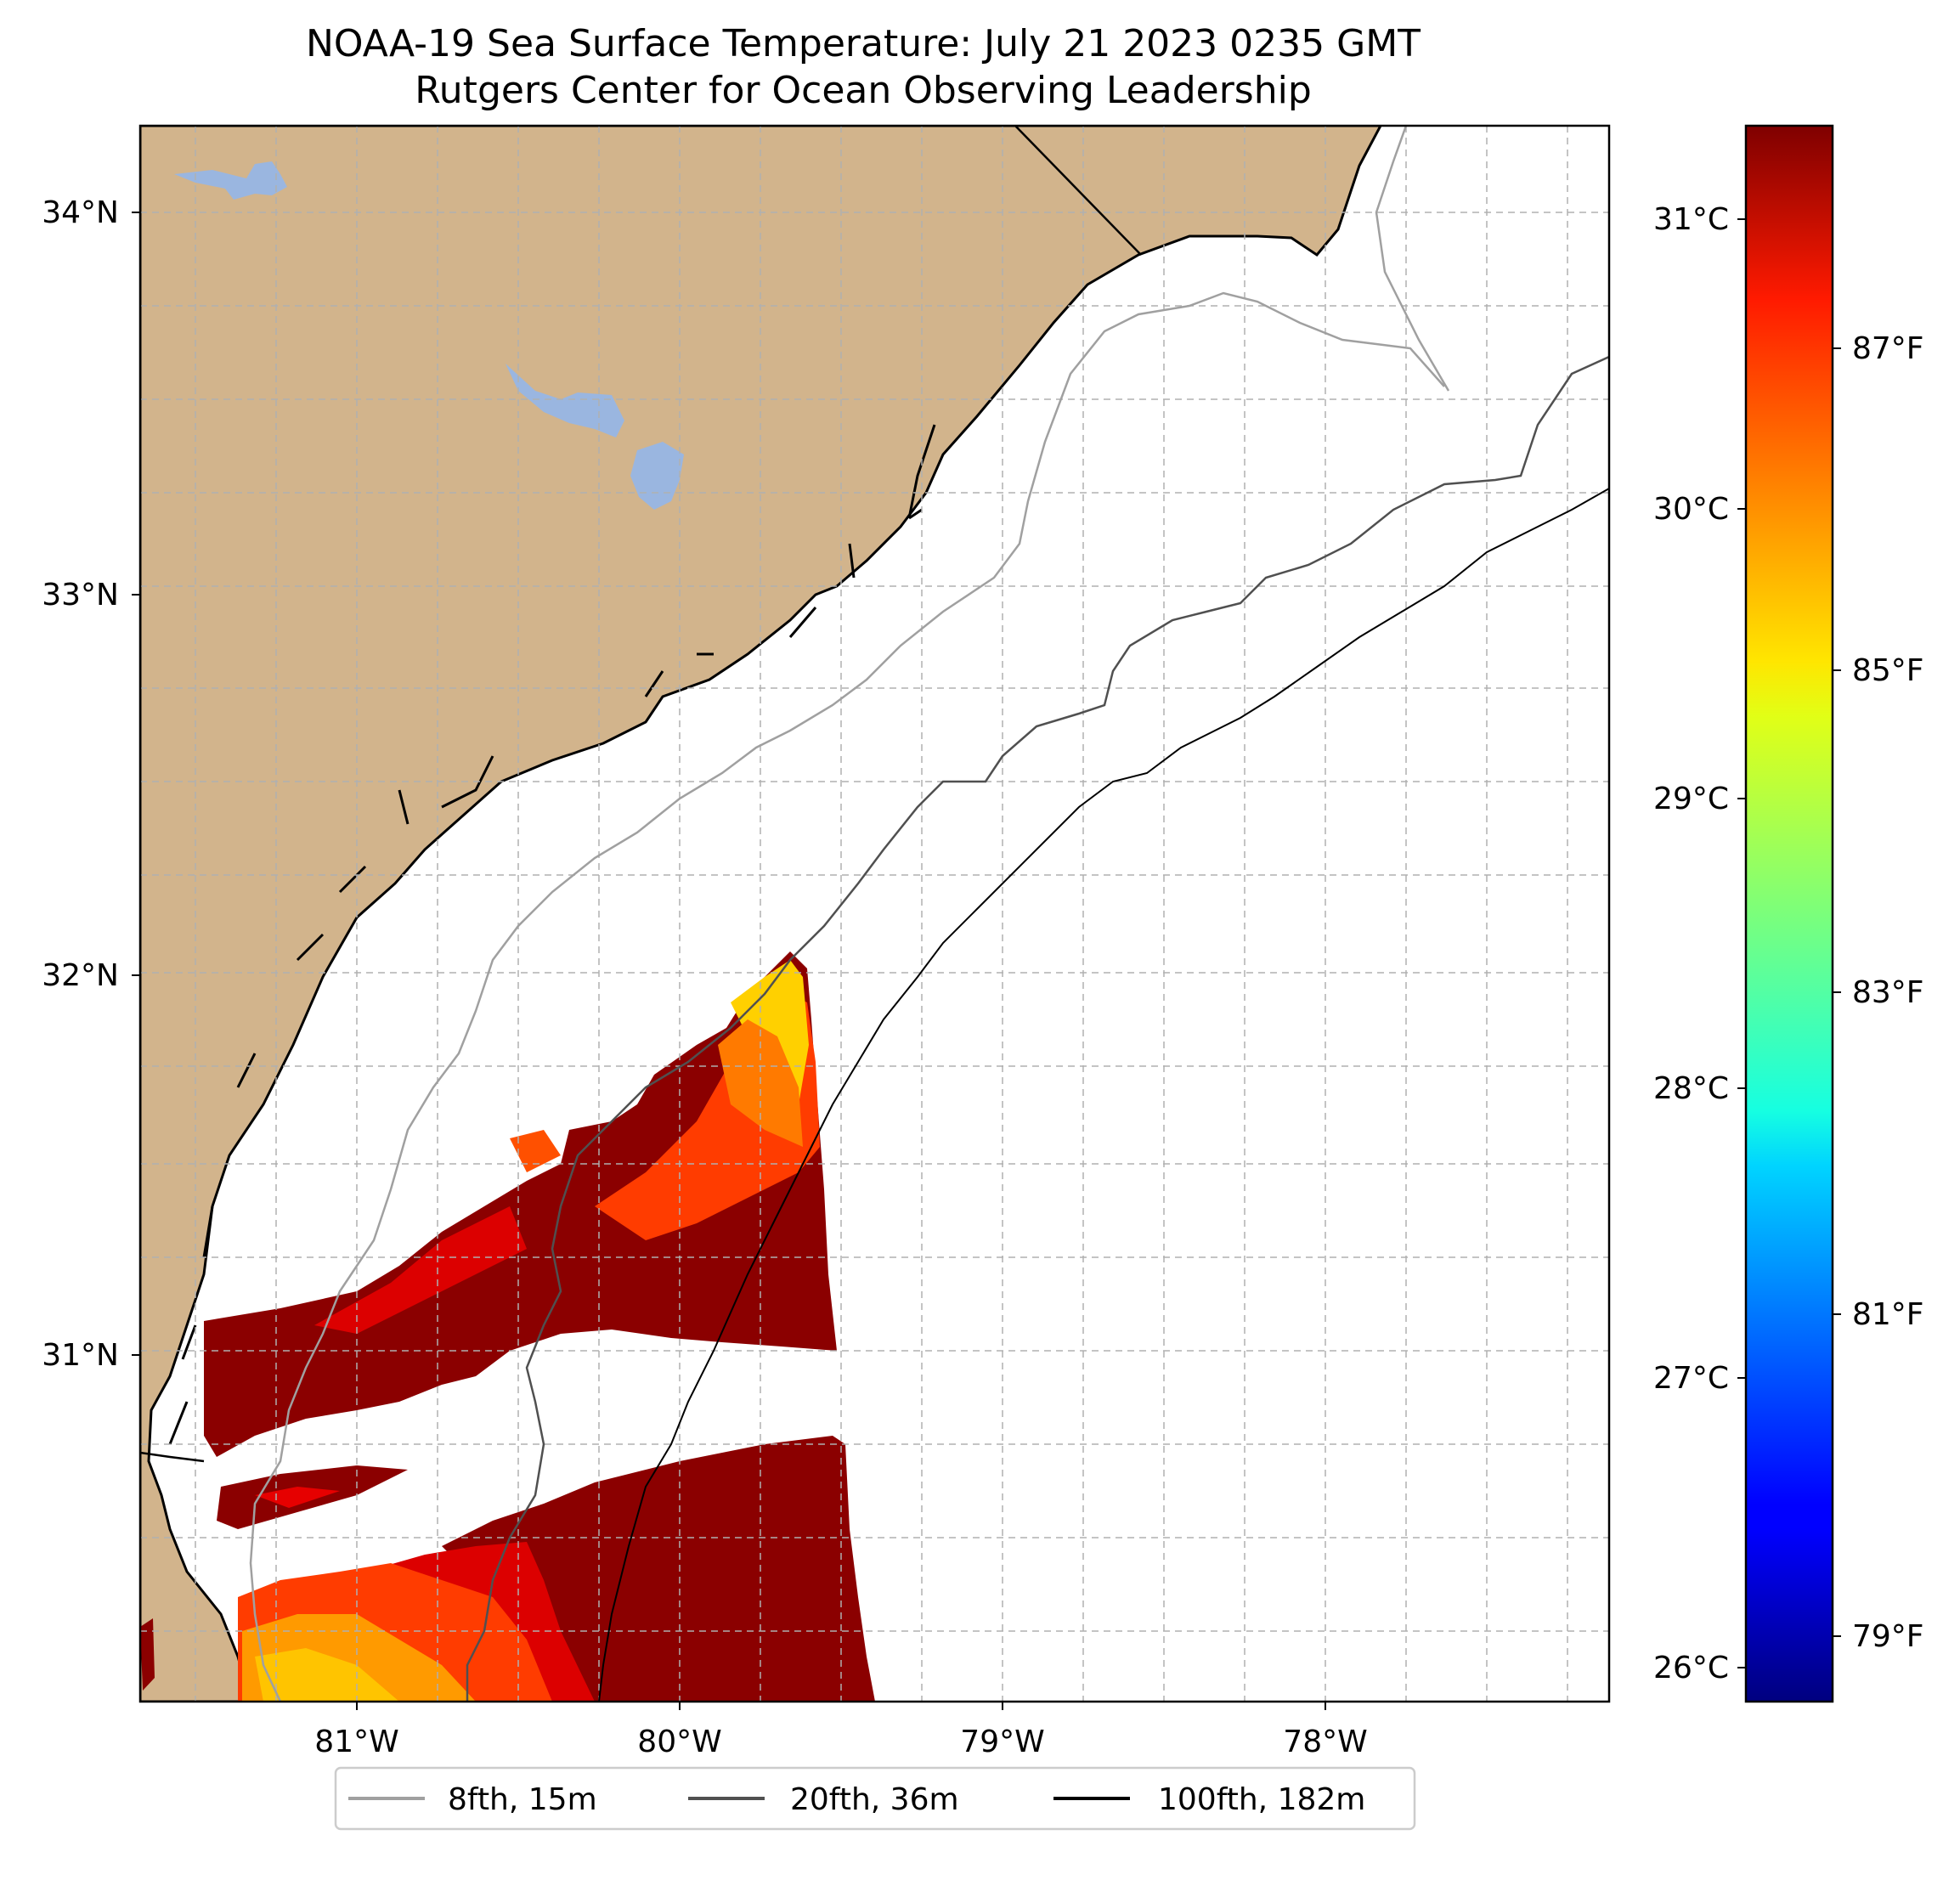 The image size is (1960, 1880). Describe the element at coordinates (841, 1731) in the screenshot. I see `lon-axis: 81°W 80°W 79°W 78°W` at that location.